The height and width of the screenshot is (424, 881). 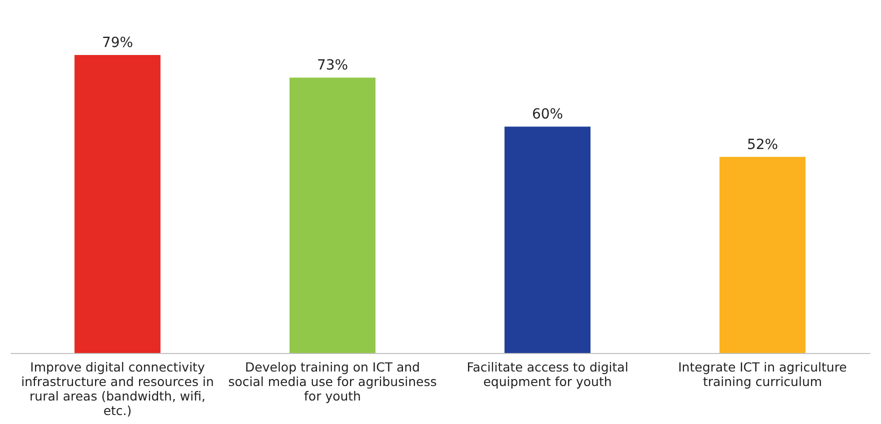 I want to click on x-tick-label: Integrate ICT in agriculture training curriculum, so click(x=763, y=374).